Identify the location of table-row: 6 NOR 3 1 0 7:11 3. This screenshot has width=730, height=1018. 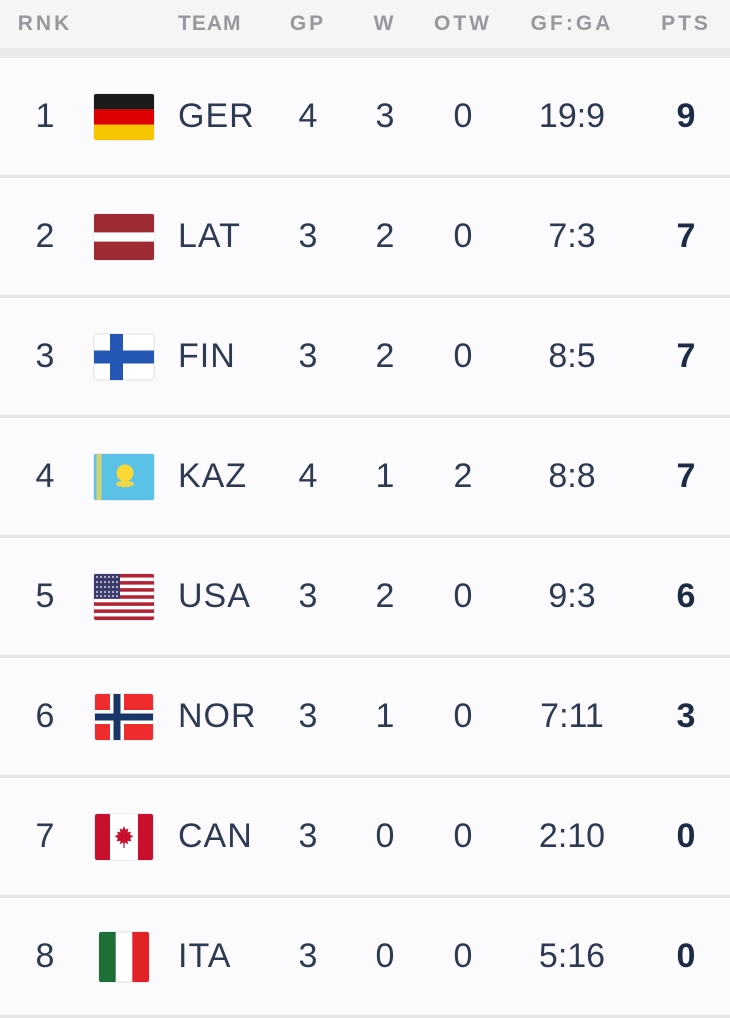
(365, 715).